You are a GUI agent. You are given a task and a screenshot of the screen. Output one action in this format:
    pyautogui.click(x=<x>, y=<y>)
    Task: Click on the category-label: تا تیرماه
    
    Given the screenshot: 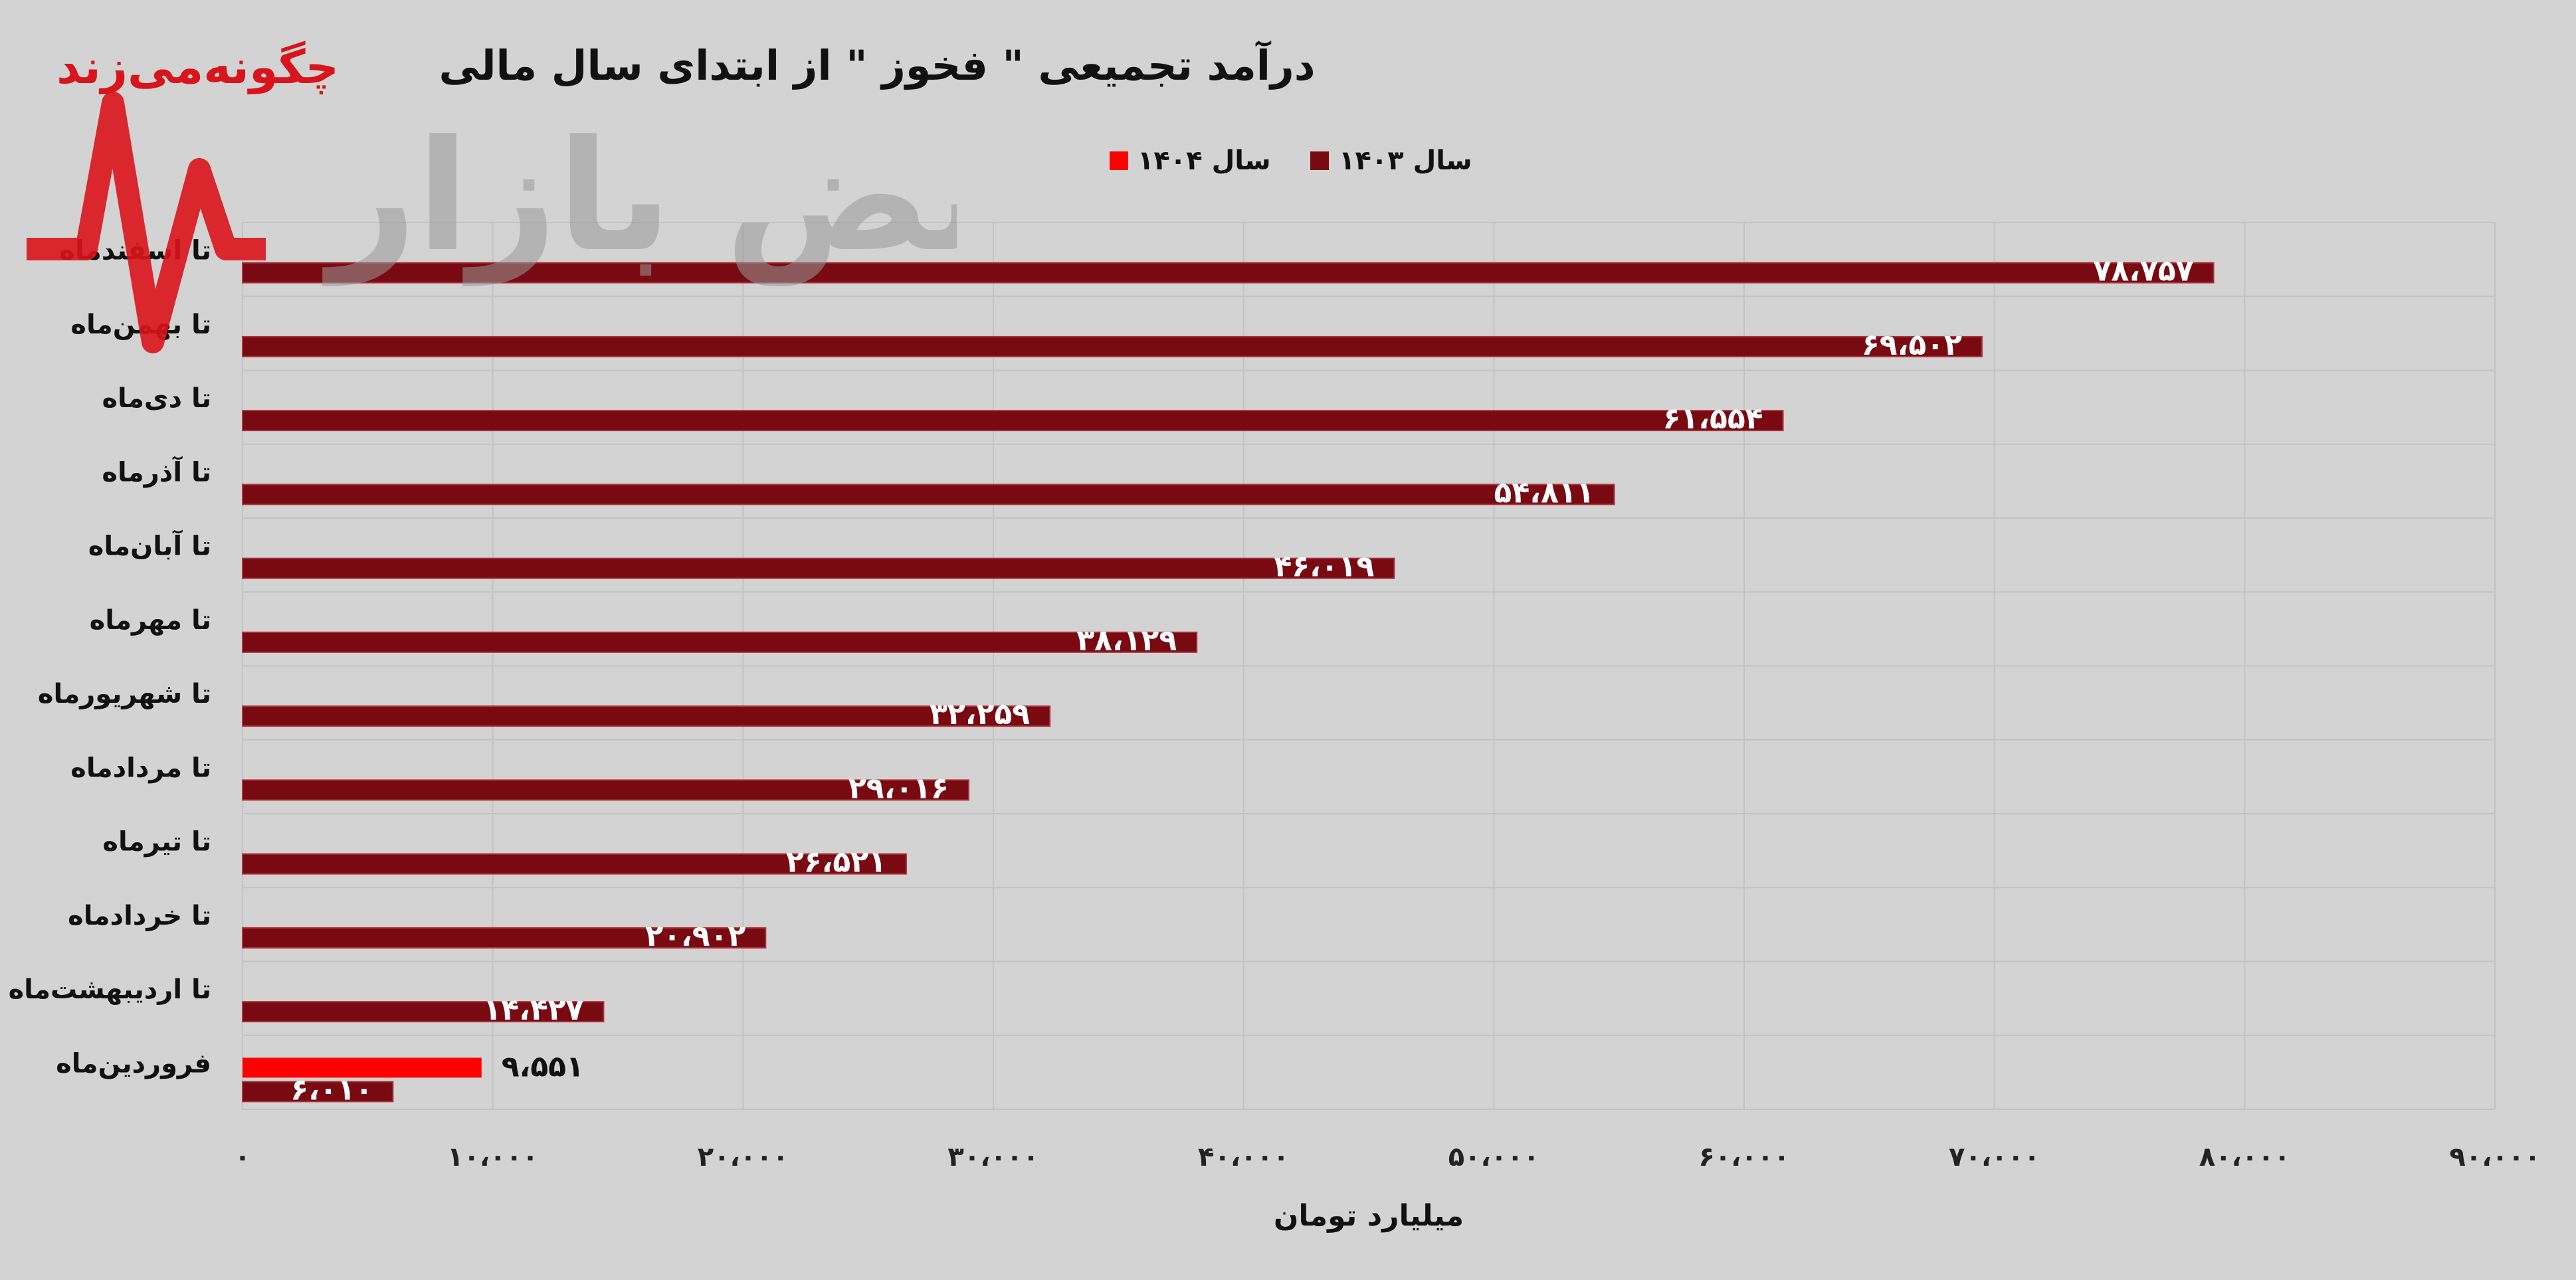 What is the action you would take?
    pyautogui.click(x=156, y=842)
    